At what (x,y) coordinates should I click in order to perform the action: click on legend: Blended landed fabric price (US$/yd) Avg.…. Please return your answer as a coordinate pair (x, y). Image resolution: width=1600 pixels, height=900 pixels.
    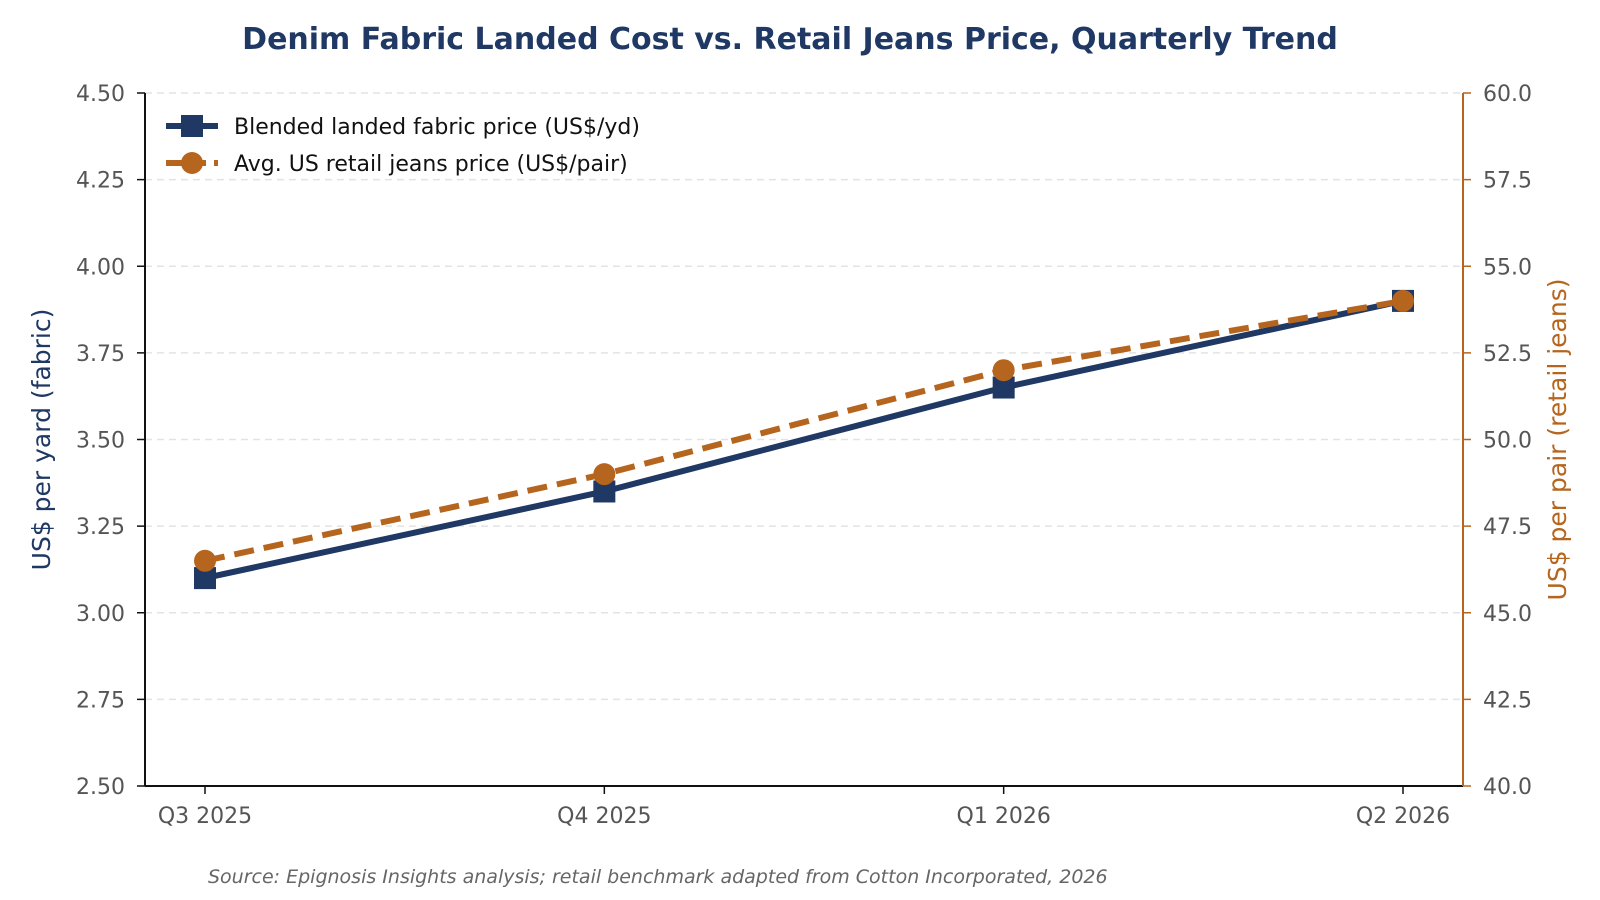
    Looking at the image, I should click on (403, 146).